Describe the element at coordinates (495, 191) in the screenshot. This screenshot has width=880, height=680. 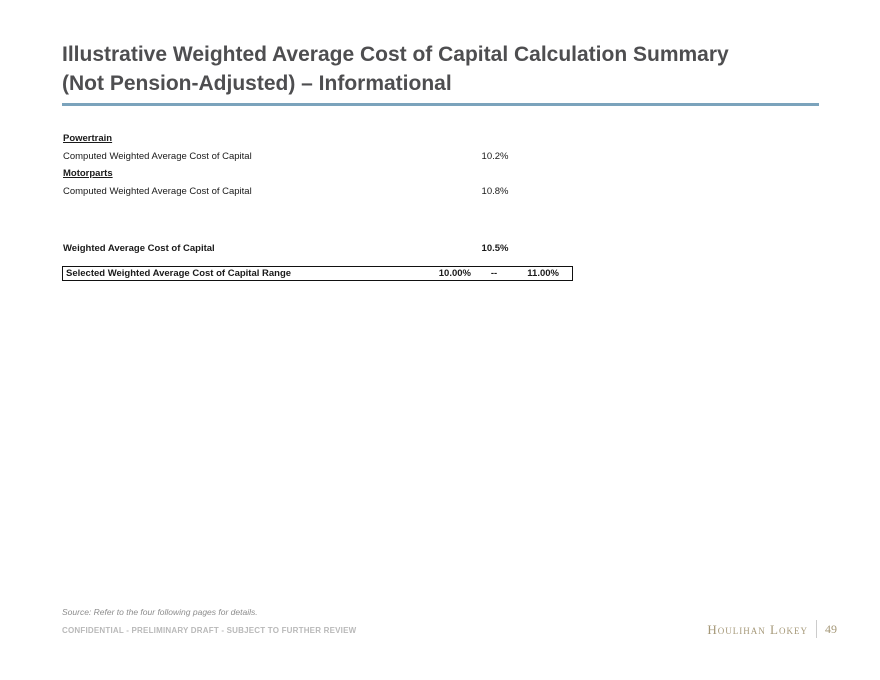
I see `motorparts-wacc-value: 10.8%` at that location.